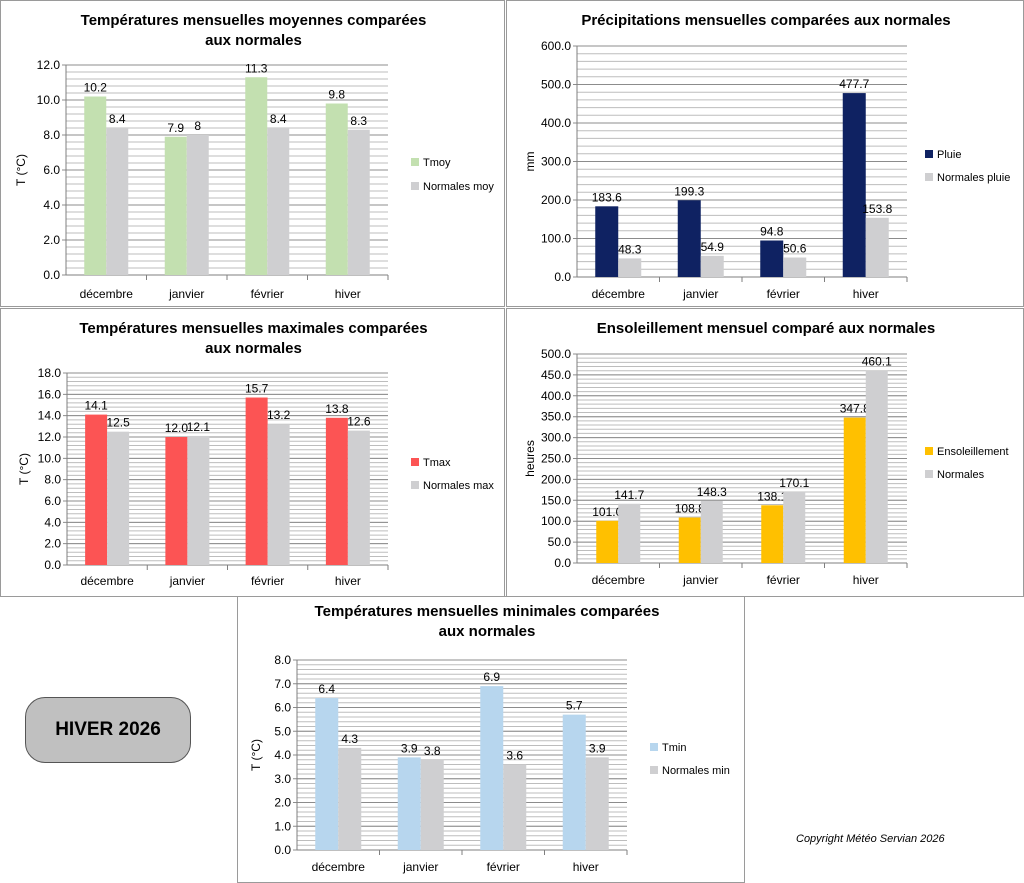 This screenshot has height=883, width=1024. I want to click on data-label: 7.9, so click(175, 128).